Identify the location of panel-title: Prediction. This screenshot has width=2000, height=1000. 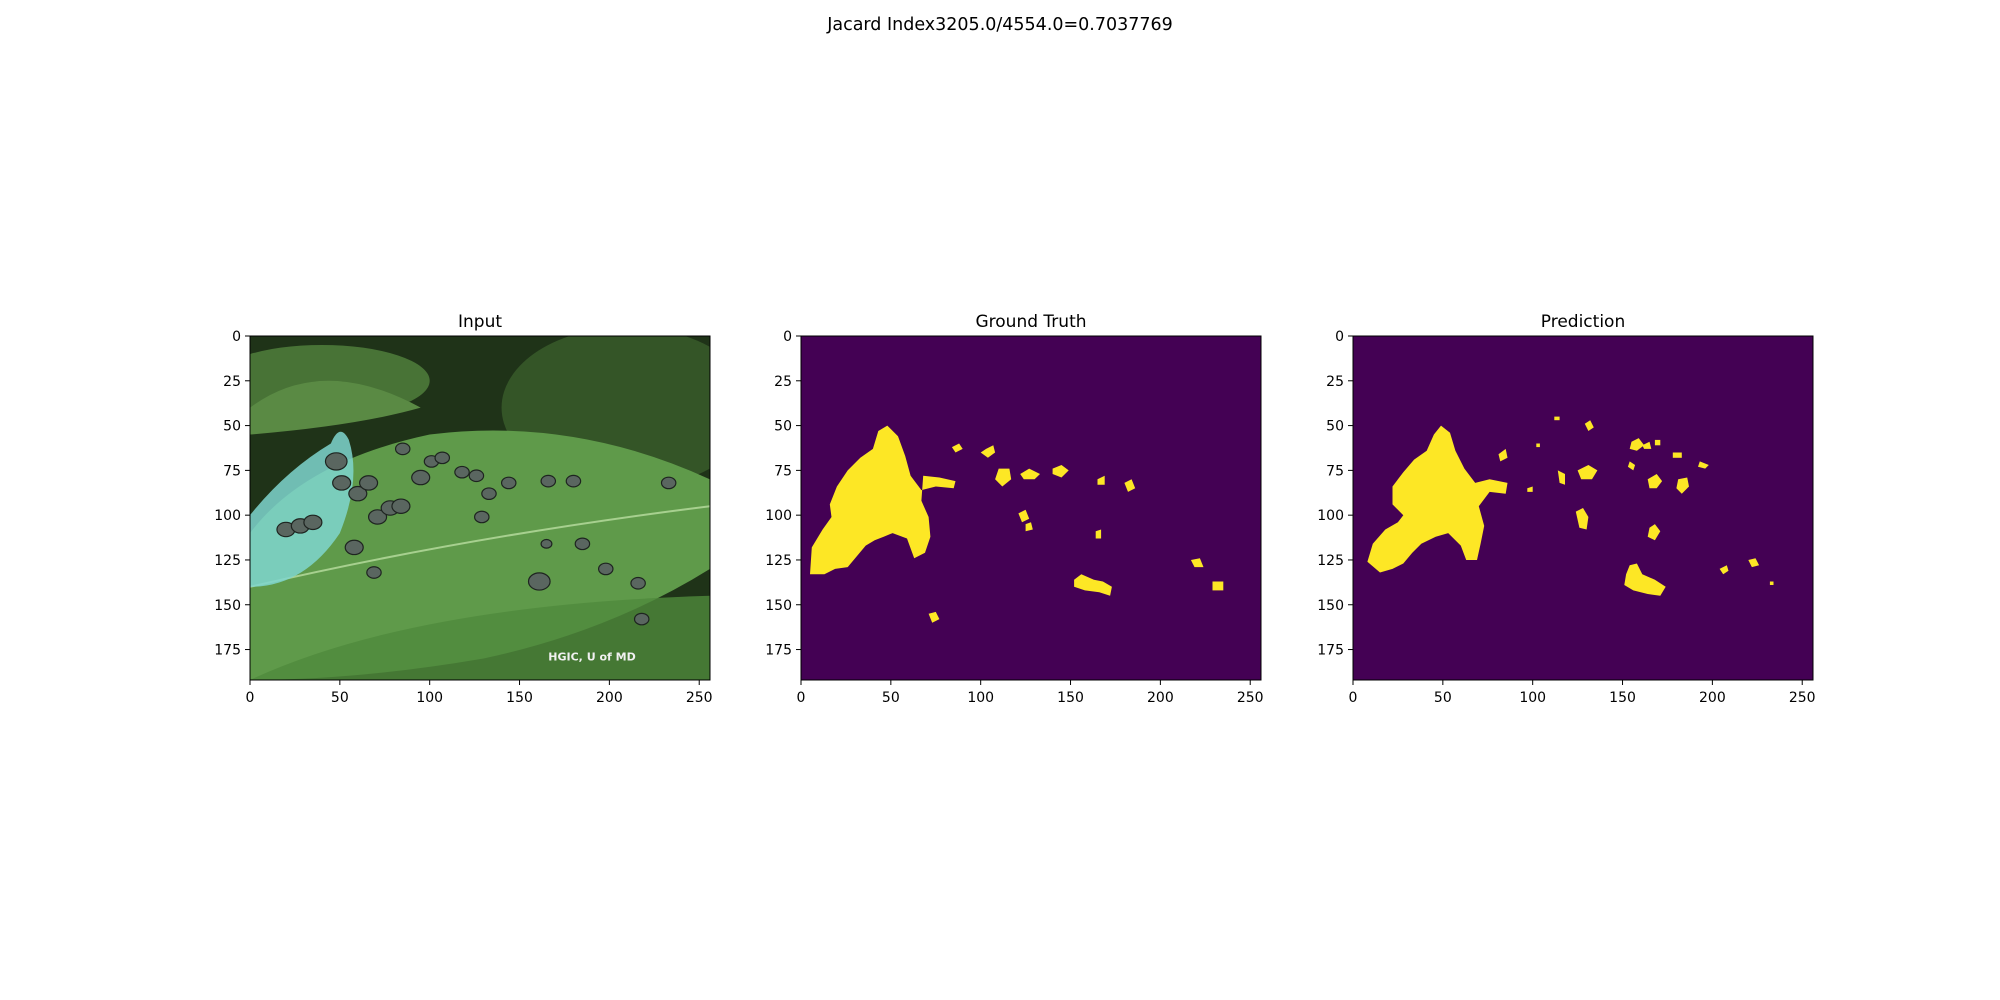
(1583, 322).